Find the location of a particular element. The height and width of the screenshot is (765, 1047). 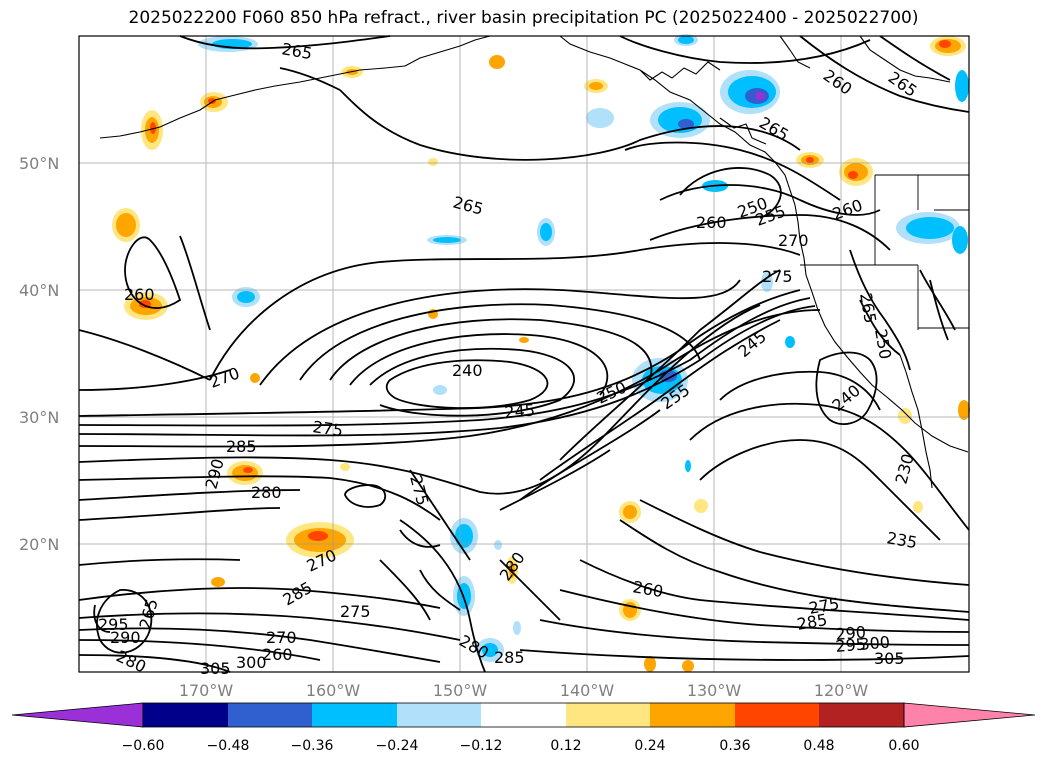

contour-label: 280 is located at coordinates (266, 492).